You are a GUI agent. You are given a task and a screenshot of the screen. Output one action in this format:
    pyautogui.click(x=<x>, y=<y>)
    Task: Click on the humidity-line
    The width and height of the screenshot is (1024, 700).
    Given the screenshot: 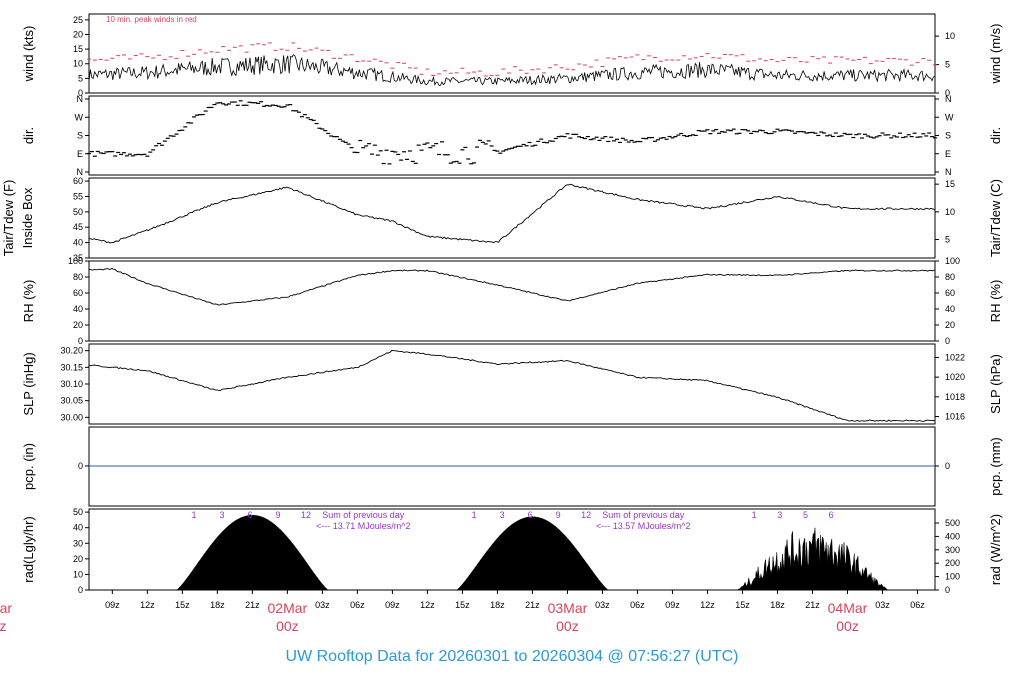 What is the action you would take?
    pyautogui.click(x=512, y=287)
    